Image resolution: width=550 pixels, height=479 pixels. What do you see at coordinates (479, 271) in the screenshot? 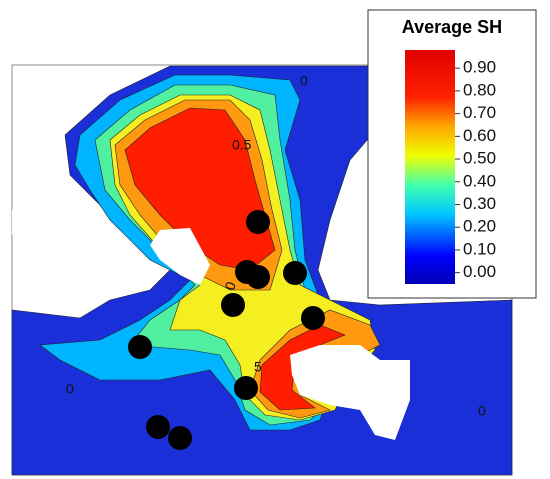
I see `colorbar-tick-label: 0.00` at bounding box center [479, 271].